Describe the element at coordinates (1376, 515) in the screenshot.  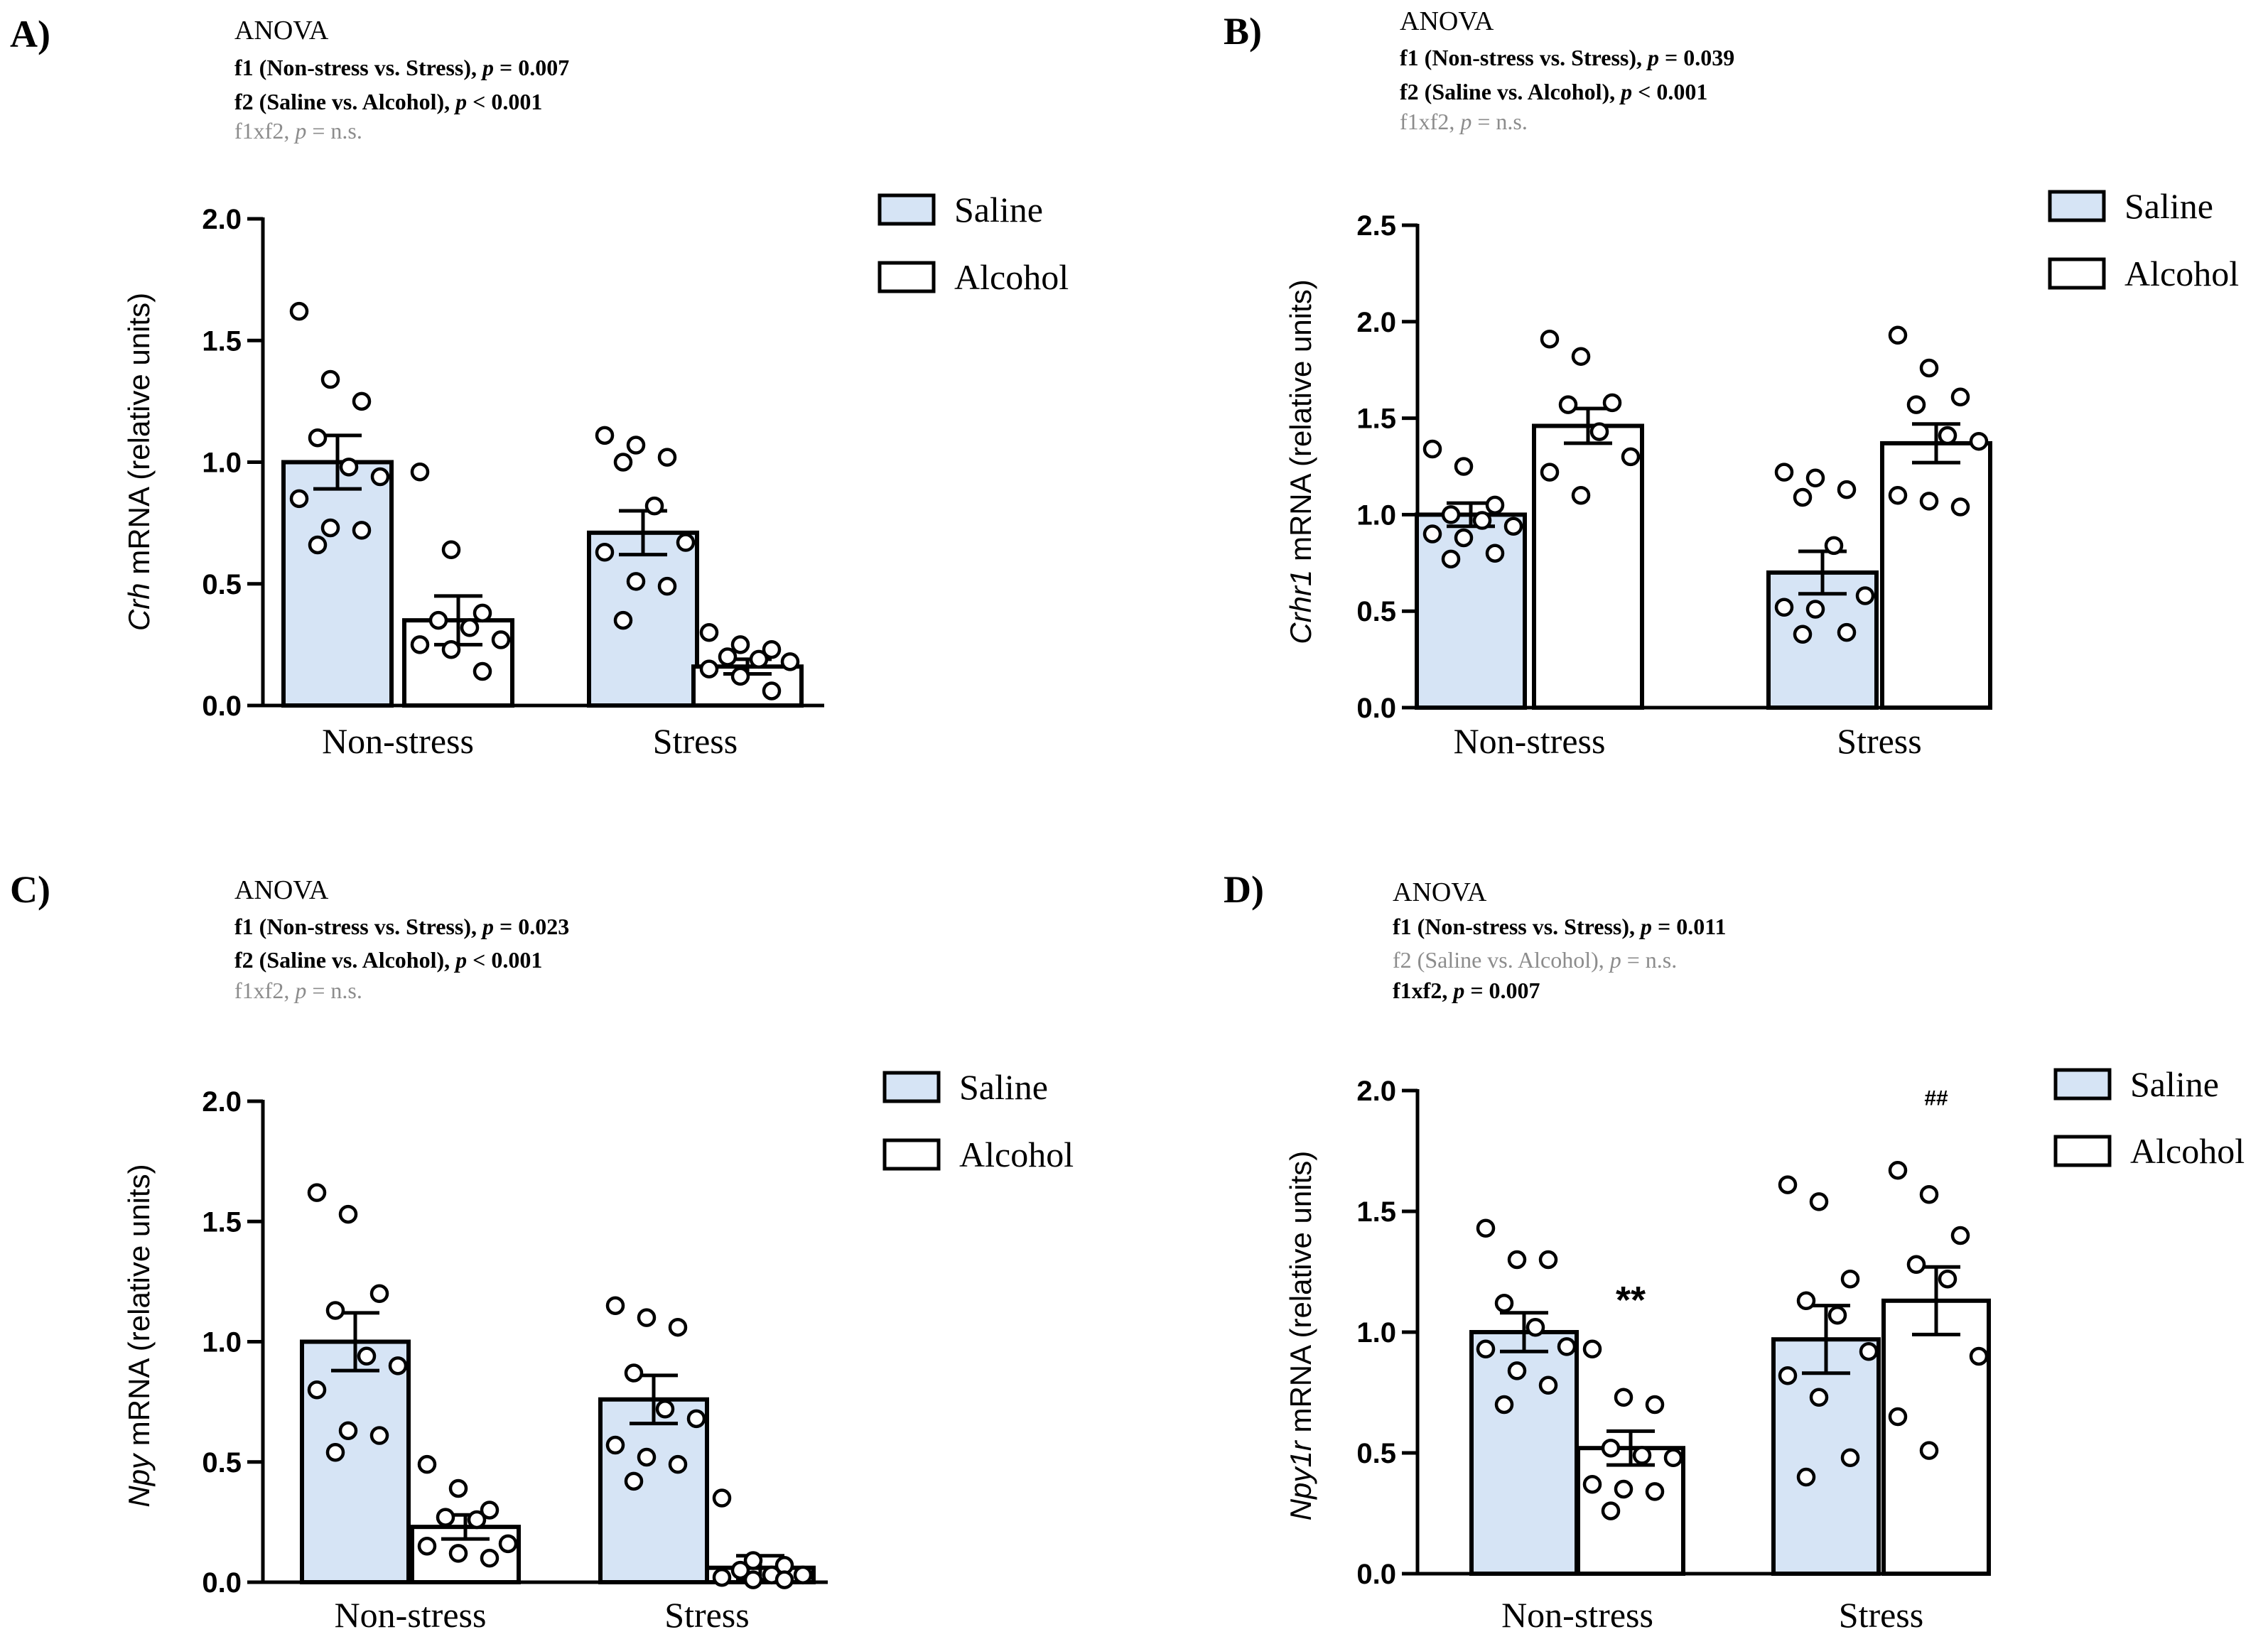
I see `y-tick-label: 1.0` at that location.